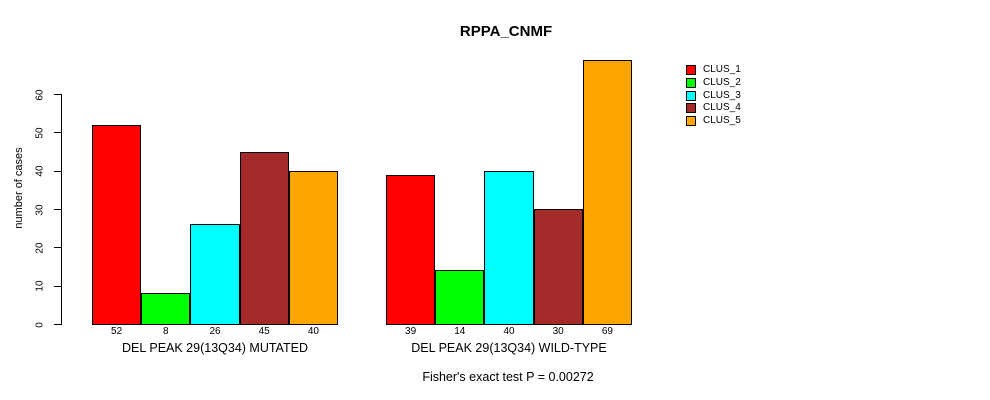 The image size is (990, 400). I want to click on bar-value-label: 30, so click(558, 331).